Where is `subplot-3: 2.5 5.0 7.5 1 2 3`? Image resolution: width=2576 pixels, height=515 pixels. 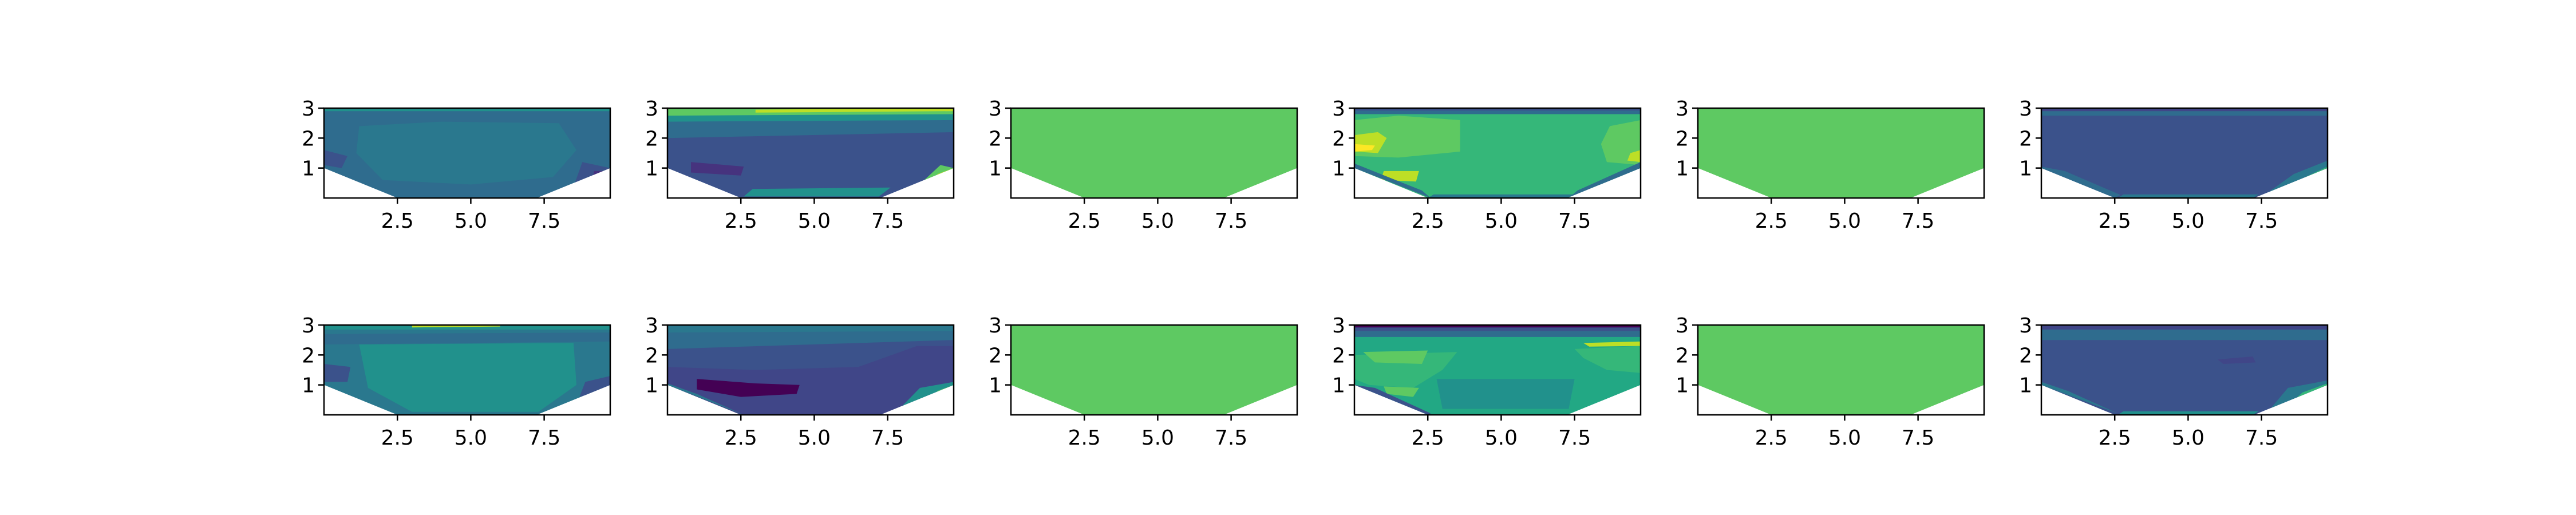 subplot-3: 2.5 5.0 7.5 1 2 3 is located at coordinates (1143, 165).